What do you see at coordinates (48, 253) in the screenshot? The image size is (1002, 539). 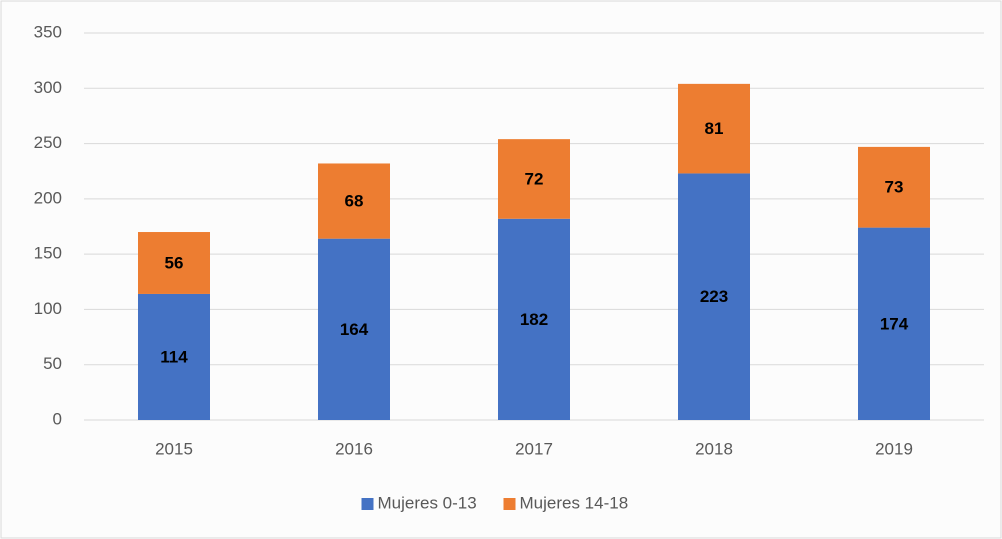 I see `y-tick-label: 150` at bounding box center [48, 253].